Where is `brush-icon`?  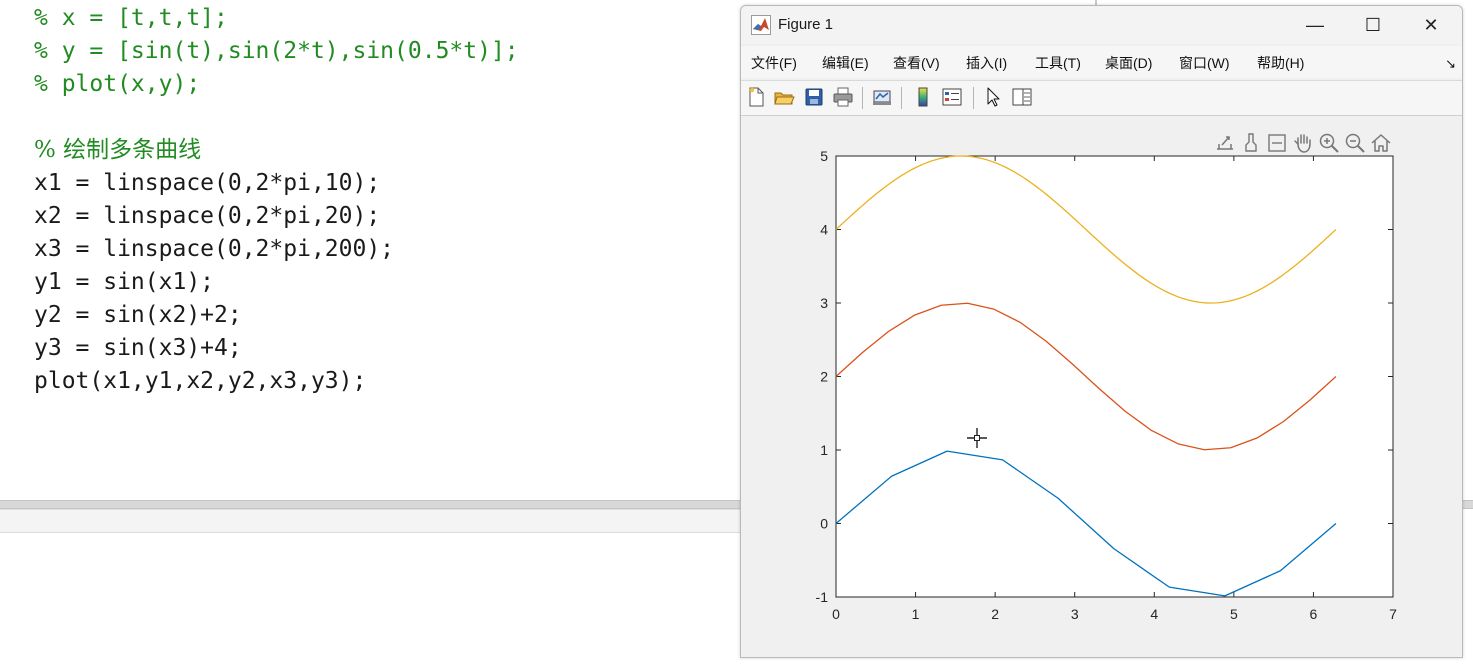
brush-icon is located at coordinates (1251, 143).